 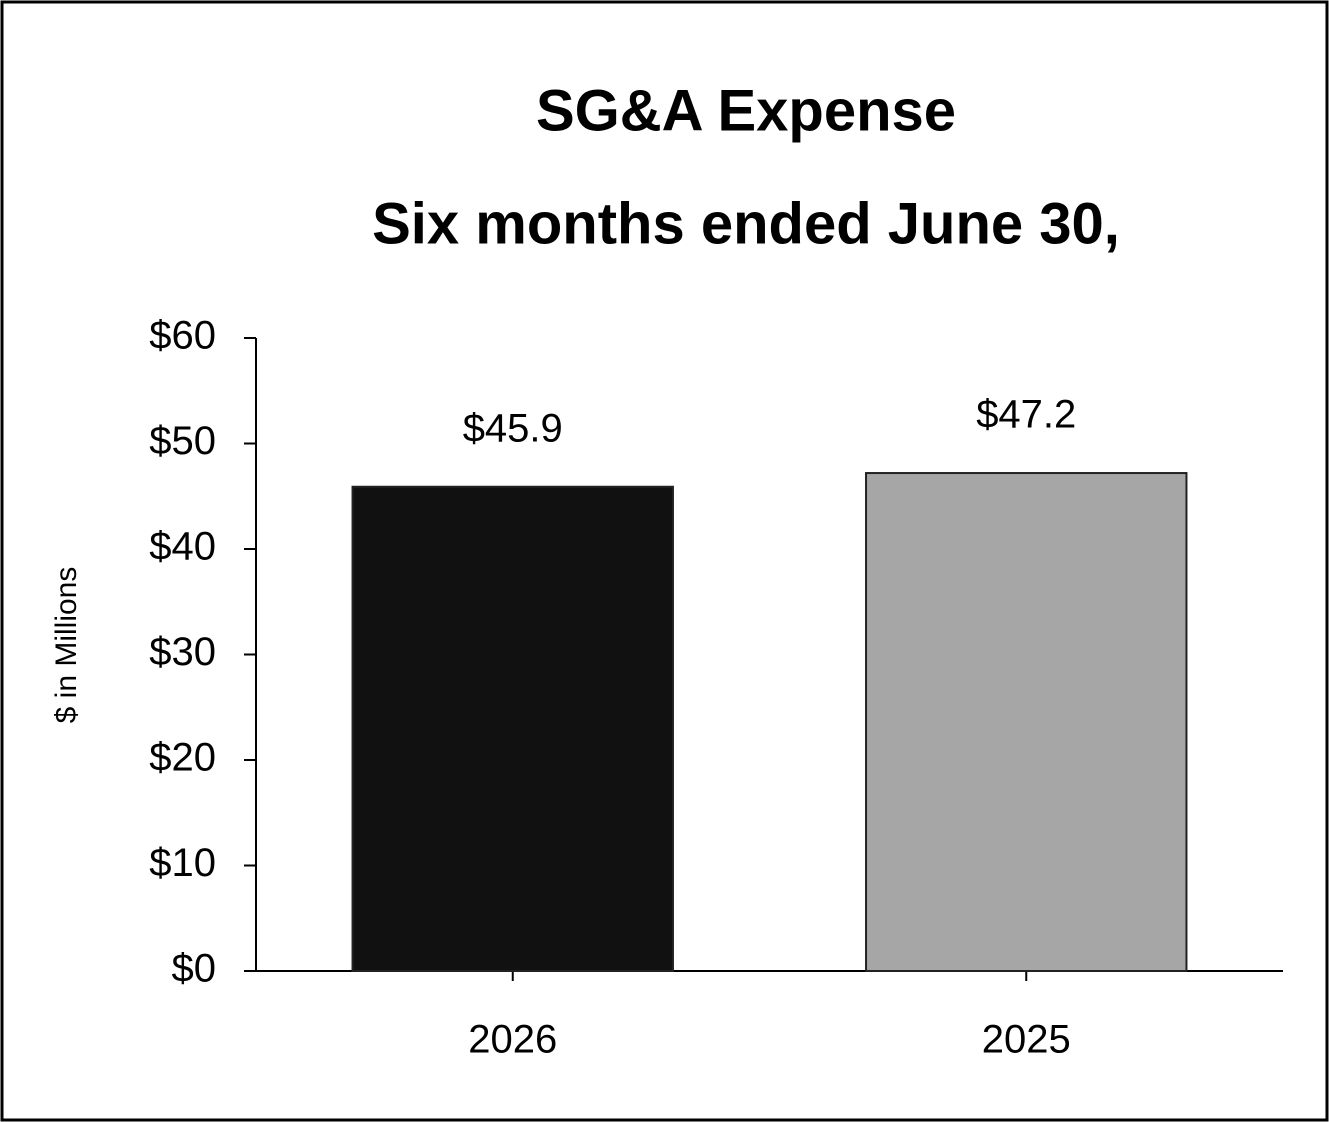 What do you see at coordinates (182, 652) in the screenshot?
I see `y-tick-label: $30` at bounding box center [182, 652].